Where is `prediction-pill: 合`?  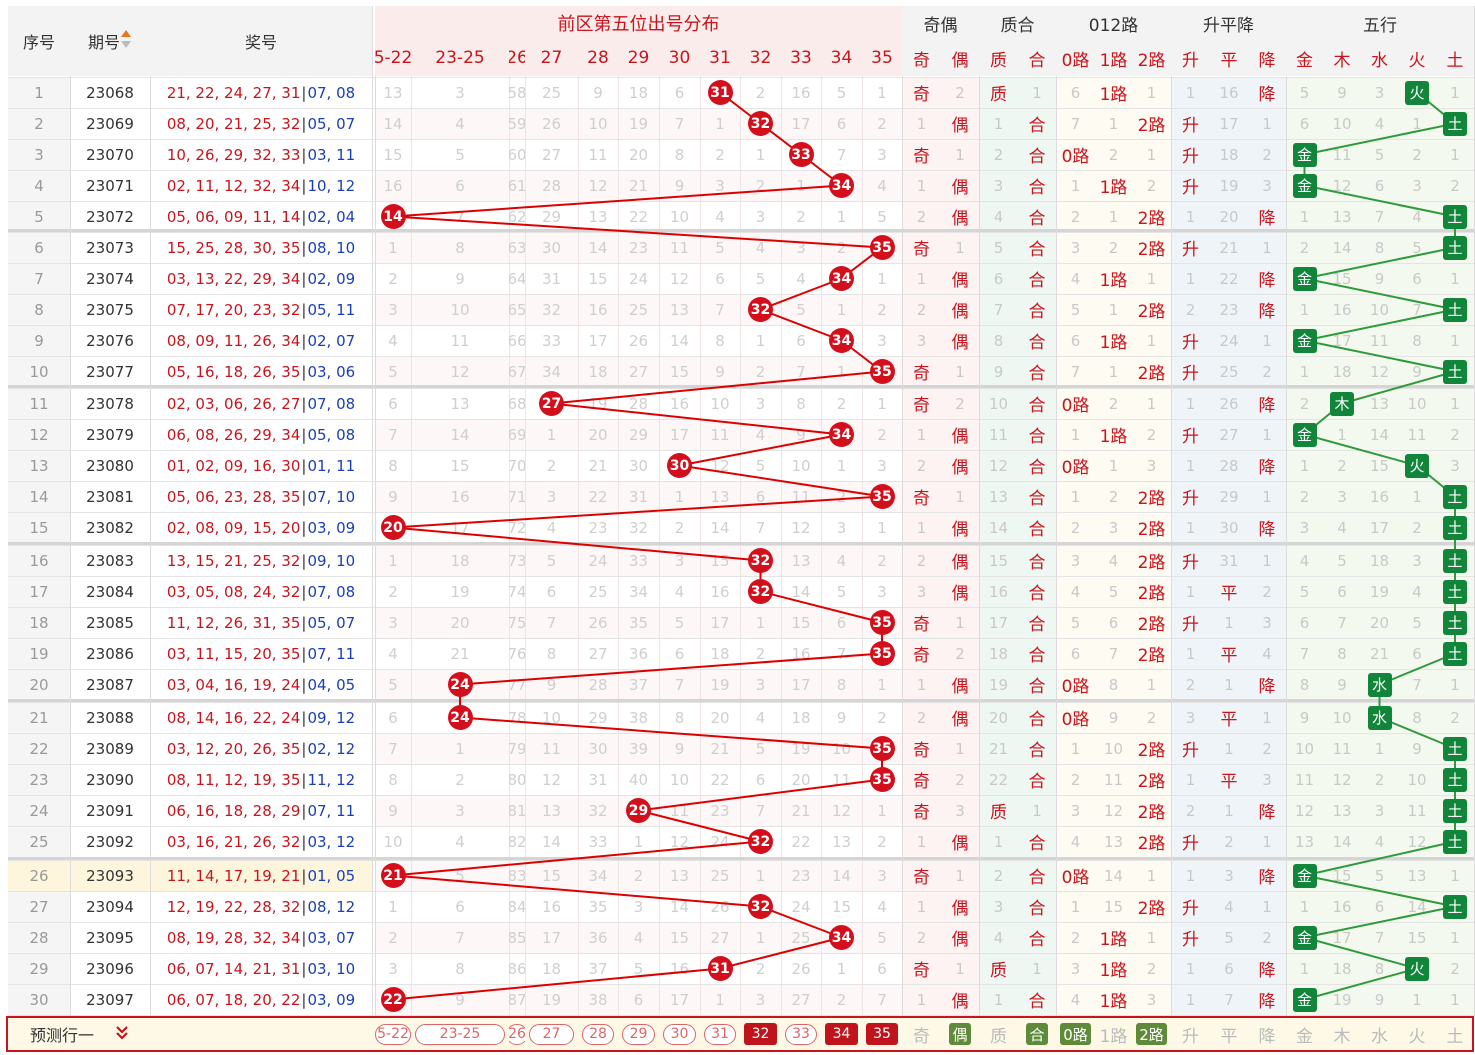
prediction-pill: 合 is located at coordinates (1037, 1034).